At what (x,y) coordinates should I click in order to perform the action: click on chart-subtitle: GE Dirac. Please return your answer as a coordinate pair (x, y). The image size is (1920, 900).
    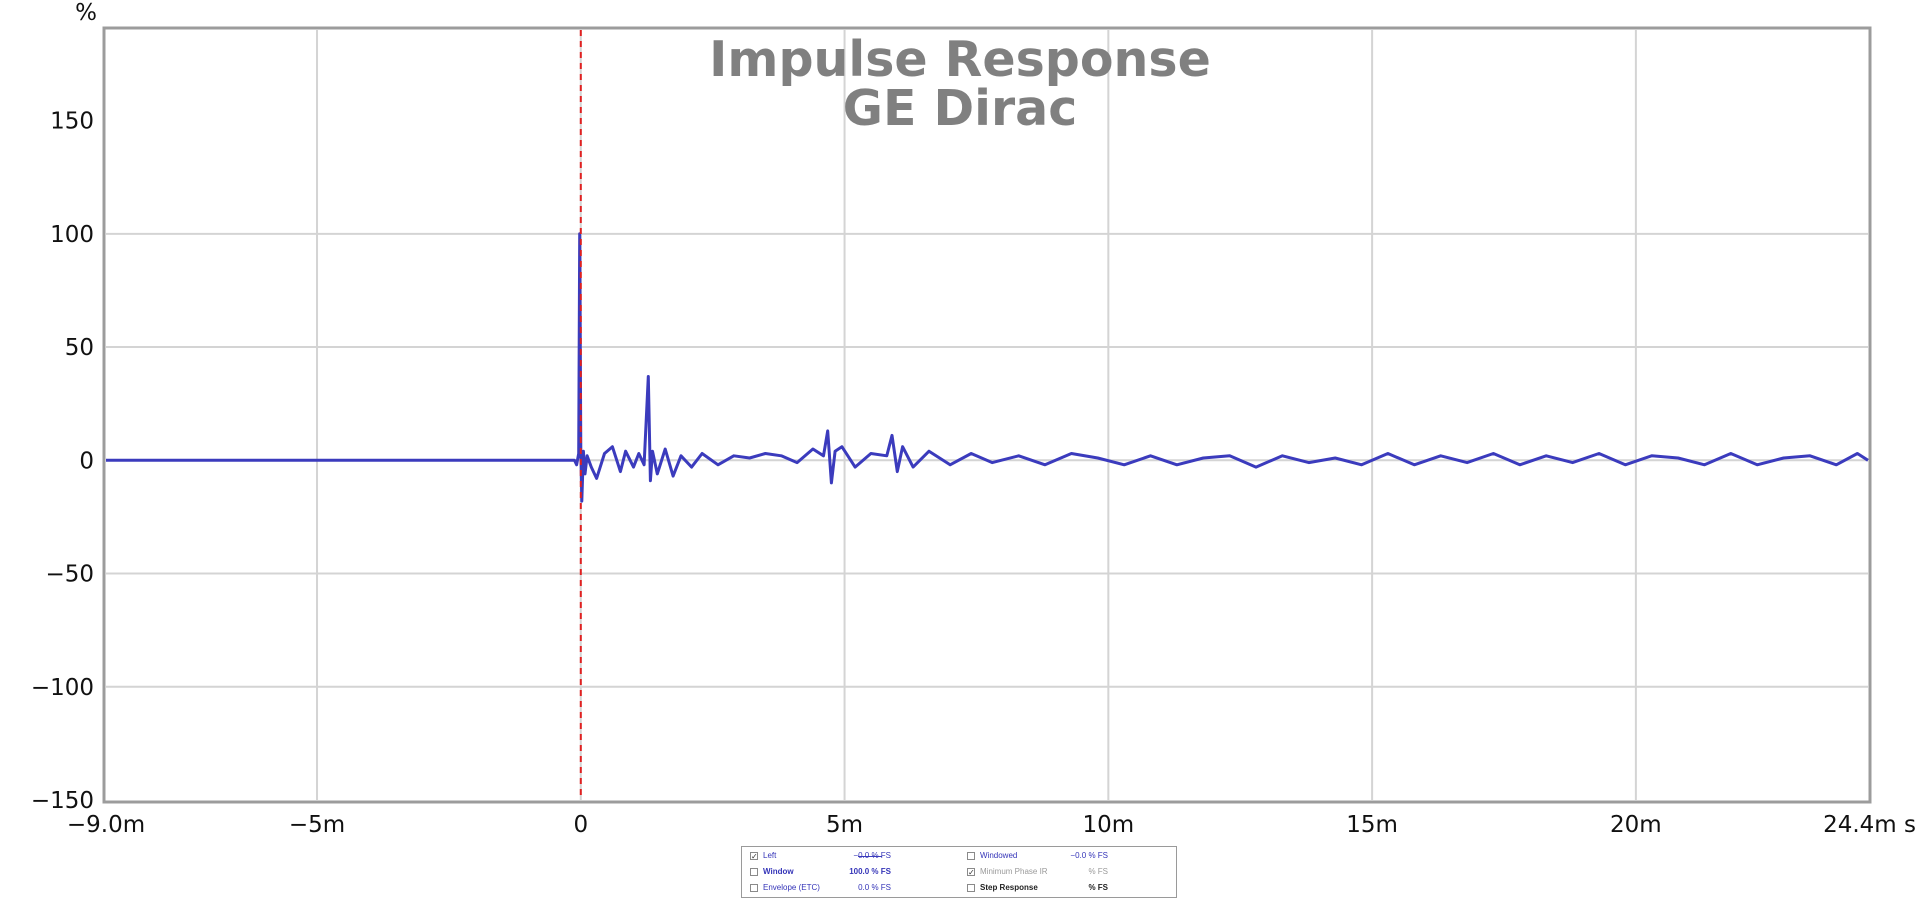
    Looking at the image, I should click on (960, 108).